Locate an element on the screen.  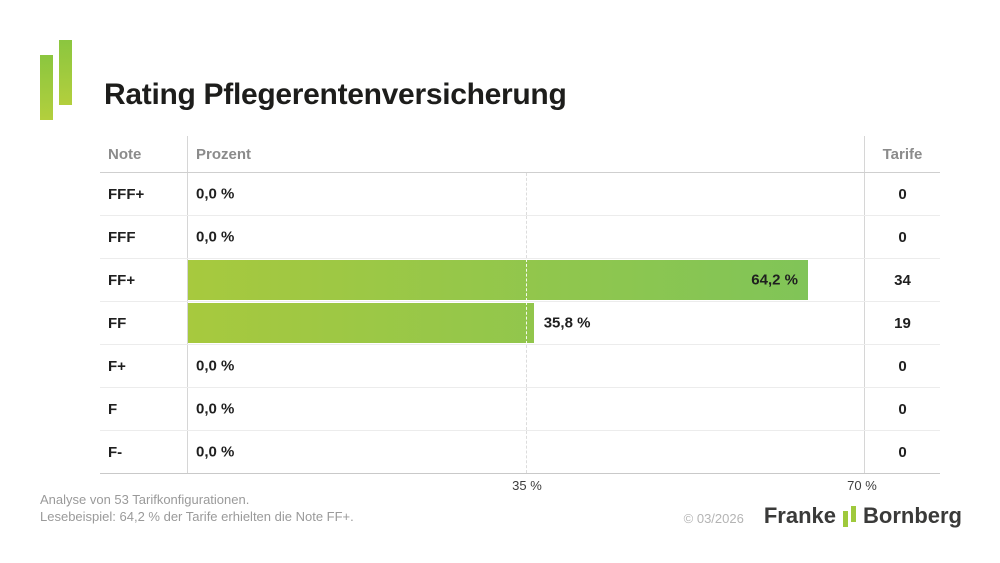
note-label: F- is located at coordinates (115, 452).